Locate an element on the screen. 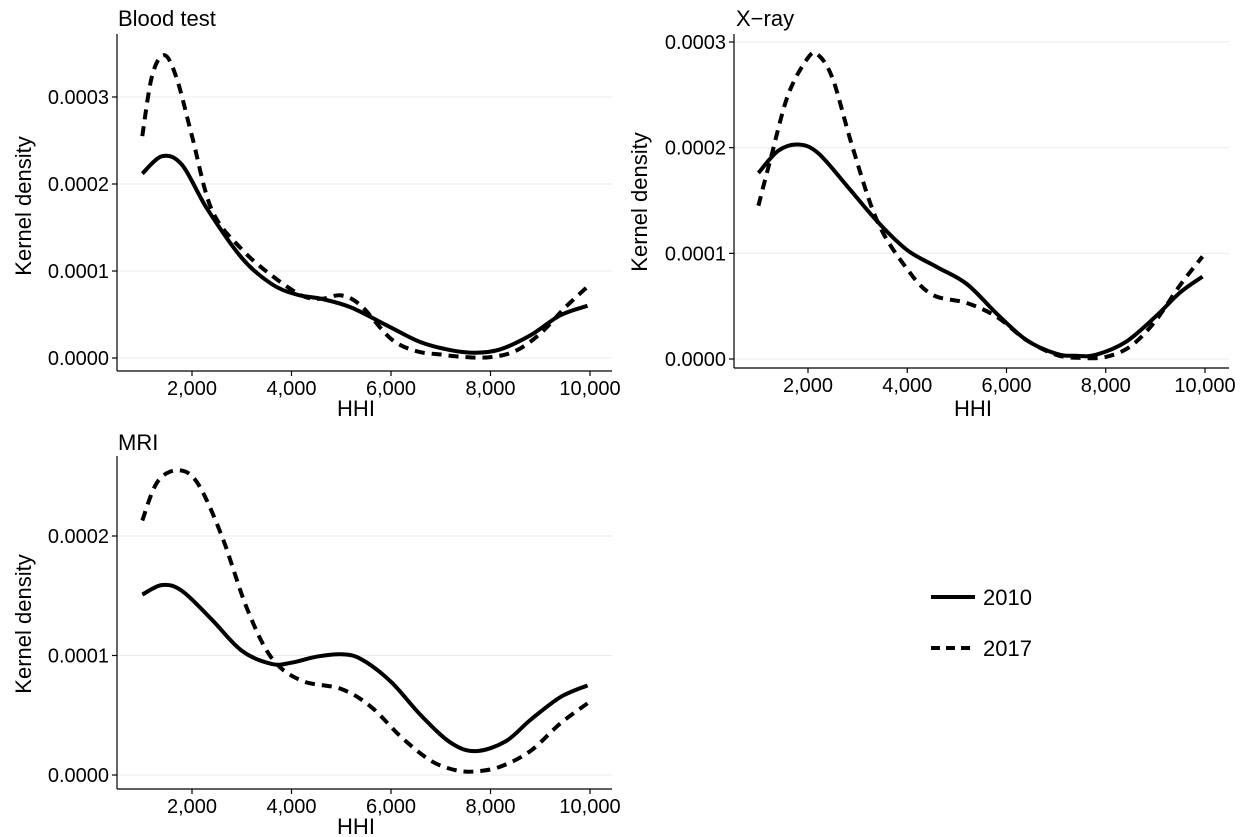  legend-label-2010: 2010 is located at coordinates (1007, 597).